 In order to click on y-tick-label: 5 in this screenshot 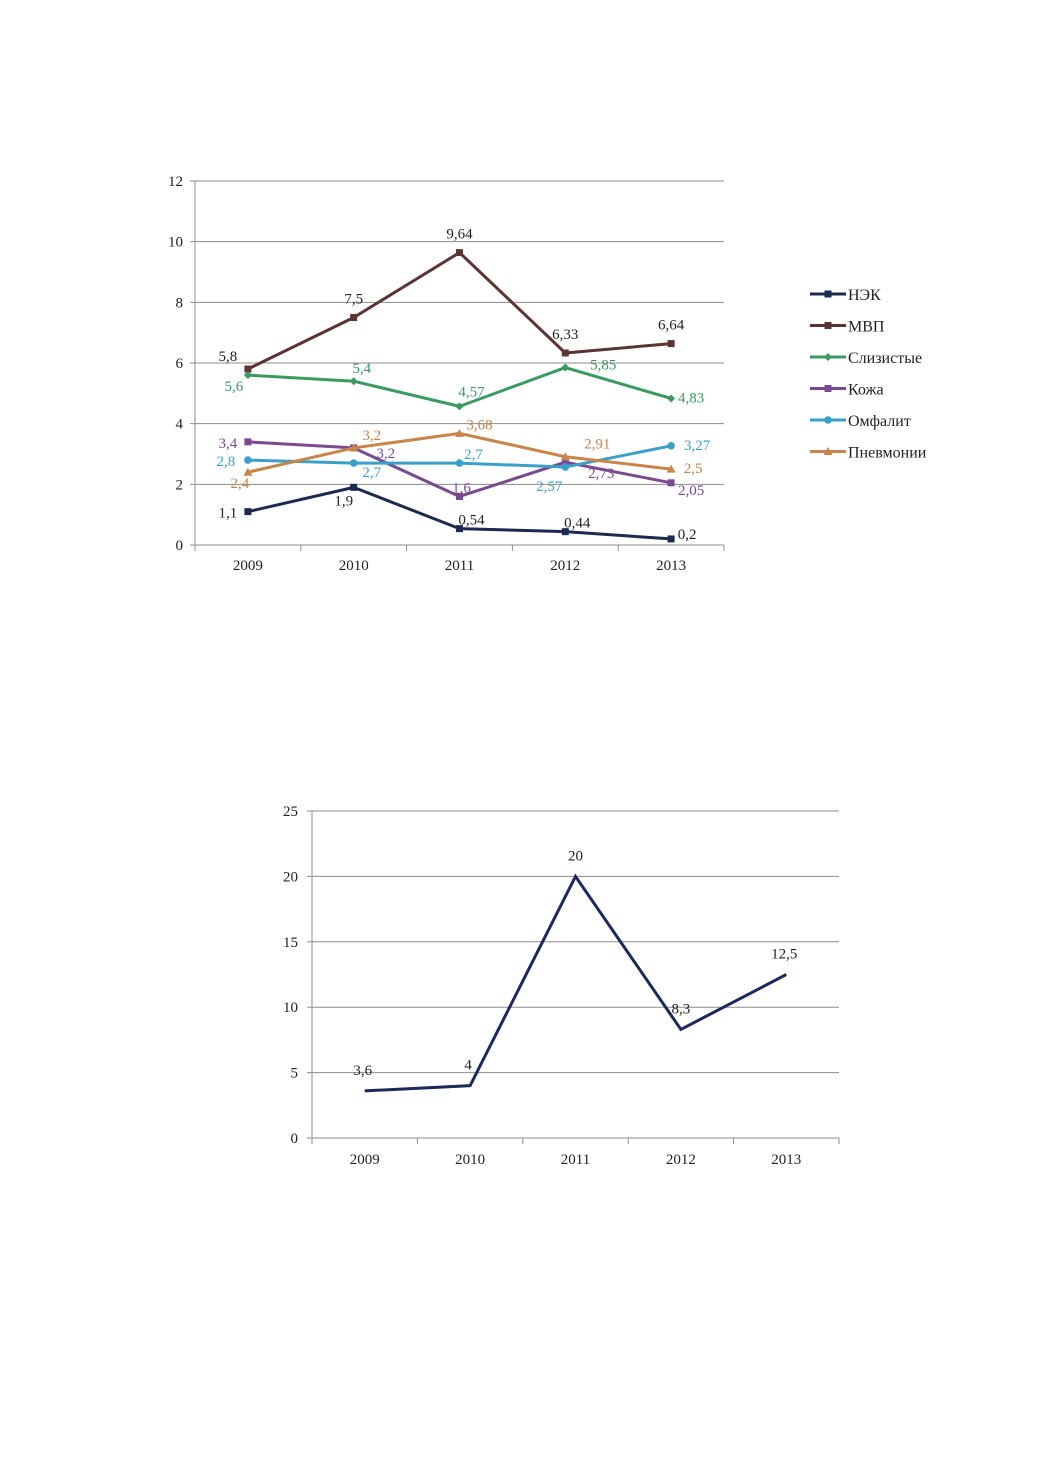, I will do `click(295, 1074)`.